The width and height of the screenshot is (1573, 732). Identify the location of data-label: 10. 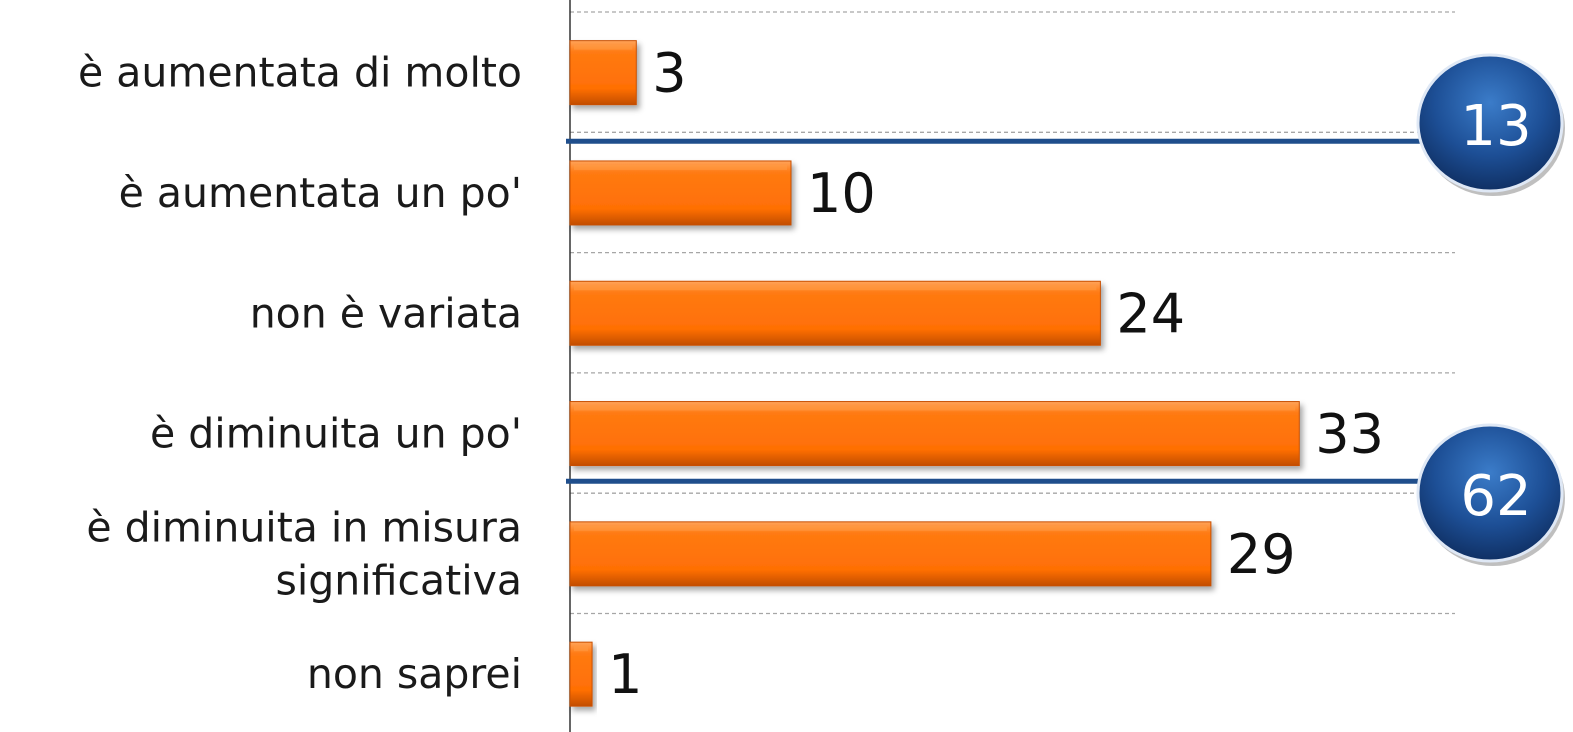
(841, 193).